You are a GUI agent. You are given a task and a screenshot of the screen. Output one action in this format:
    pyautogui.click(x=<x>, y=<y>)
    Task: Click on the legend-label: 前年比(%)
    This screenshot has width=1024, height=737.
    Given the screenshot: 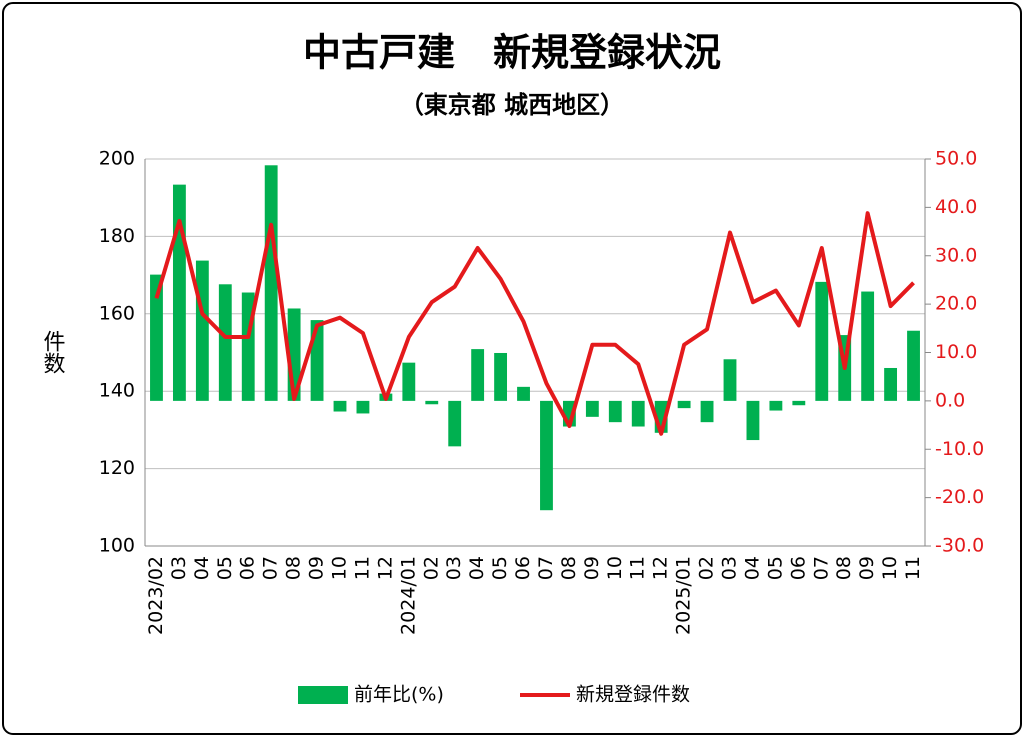 What is the action you would take?
    pyautogui.click(x=399, y=695)
    